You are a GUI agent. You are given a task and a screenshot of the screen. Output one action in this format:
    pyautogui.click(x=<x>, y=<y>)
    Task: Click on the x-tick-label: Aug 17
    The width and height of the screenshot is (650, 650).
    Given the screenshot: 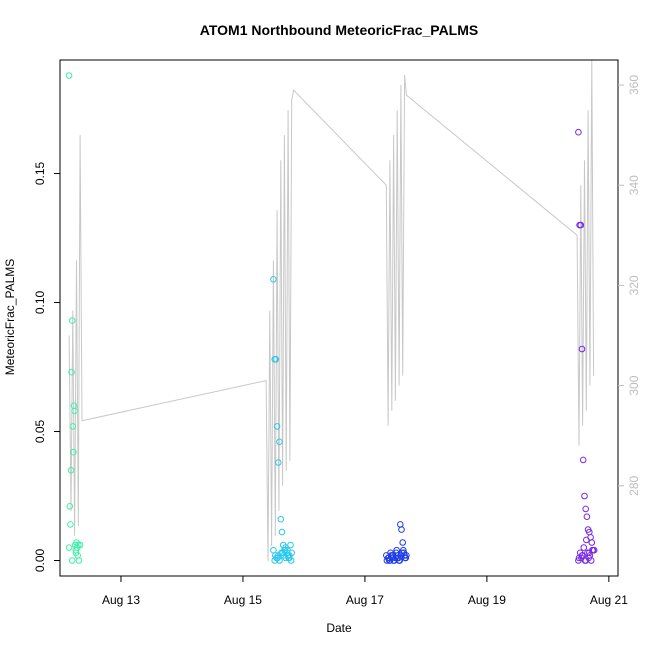 What is the action you would take?
    pyautogui.click(x=365, y=600)
    